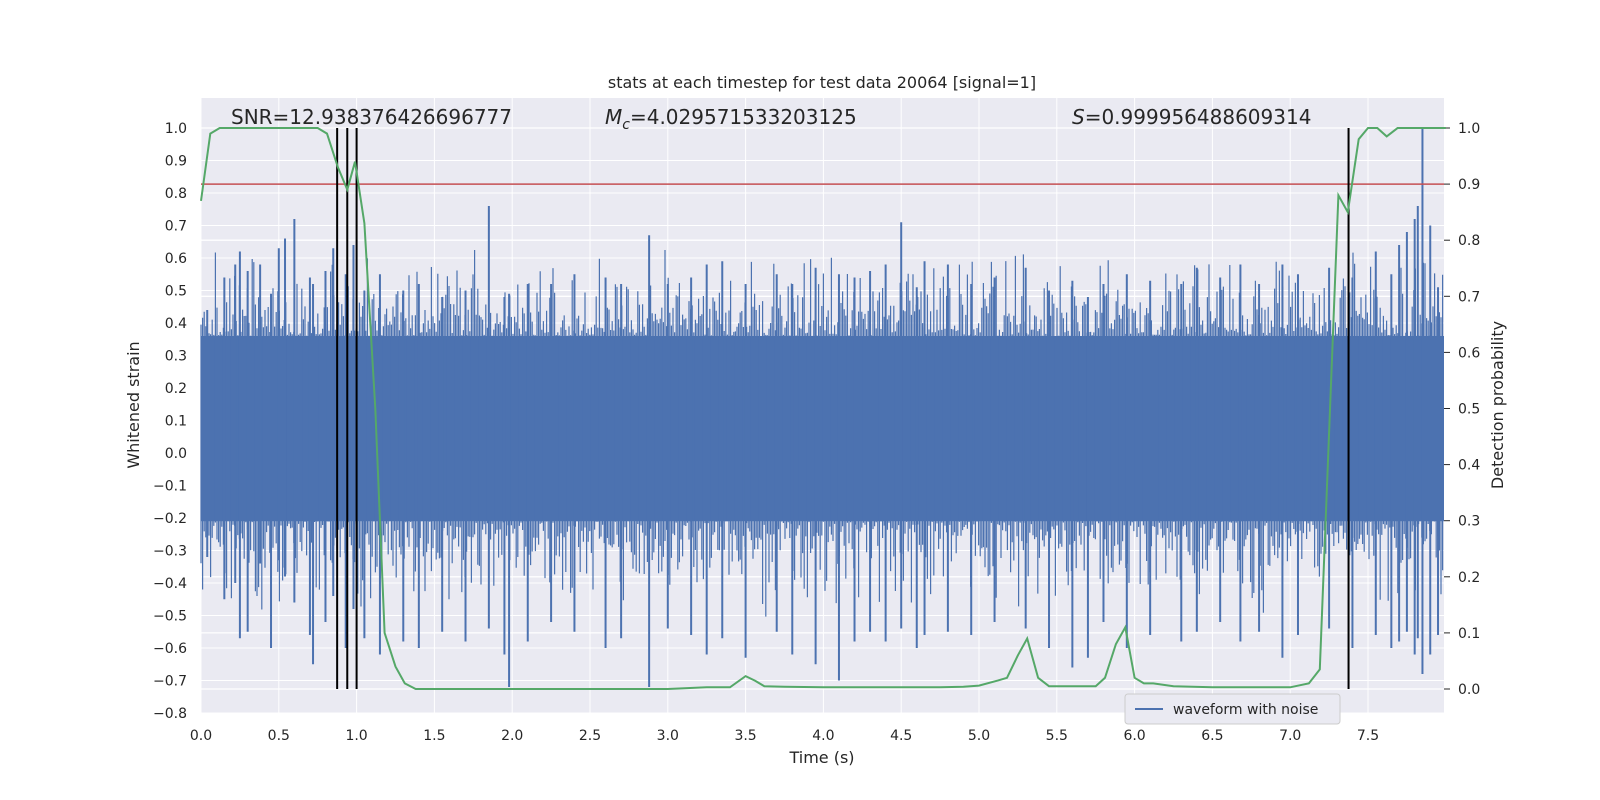  Describe the element at coordinates (176, 454) in the screenshot. I see `y-tick-label-left: 0.0` at that location.